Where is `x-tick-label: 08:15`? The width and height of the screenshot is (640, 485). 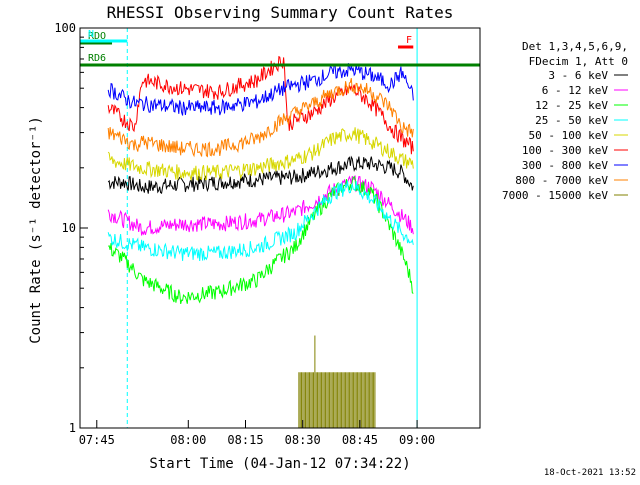 x-tick-label: 08:15 is located at coordinates (245, 440).